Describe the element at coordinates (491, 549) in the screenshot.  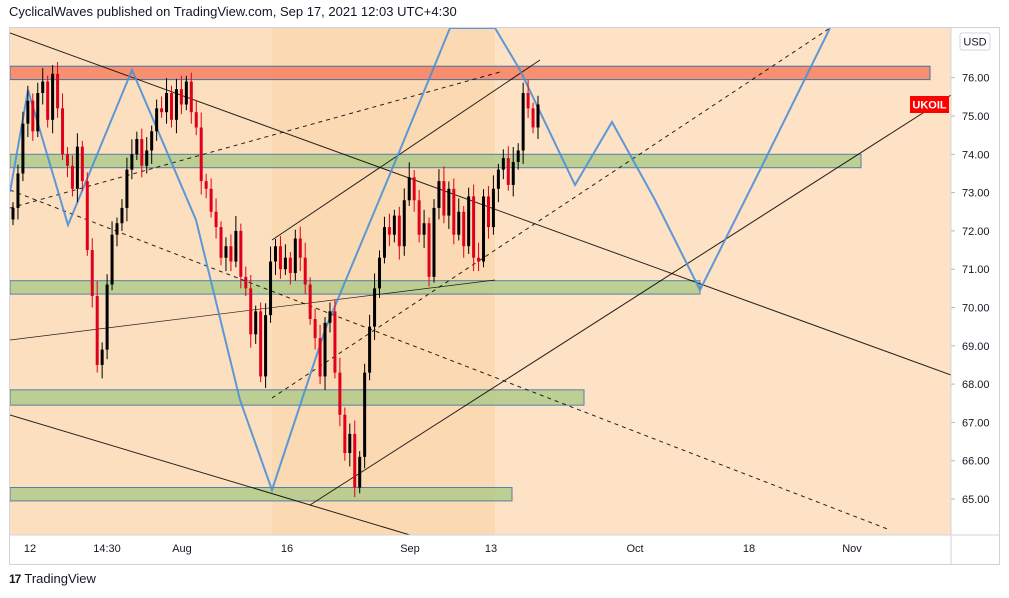
I see `x-tick-label: 13` at that location.